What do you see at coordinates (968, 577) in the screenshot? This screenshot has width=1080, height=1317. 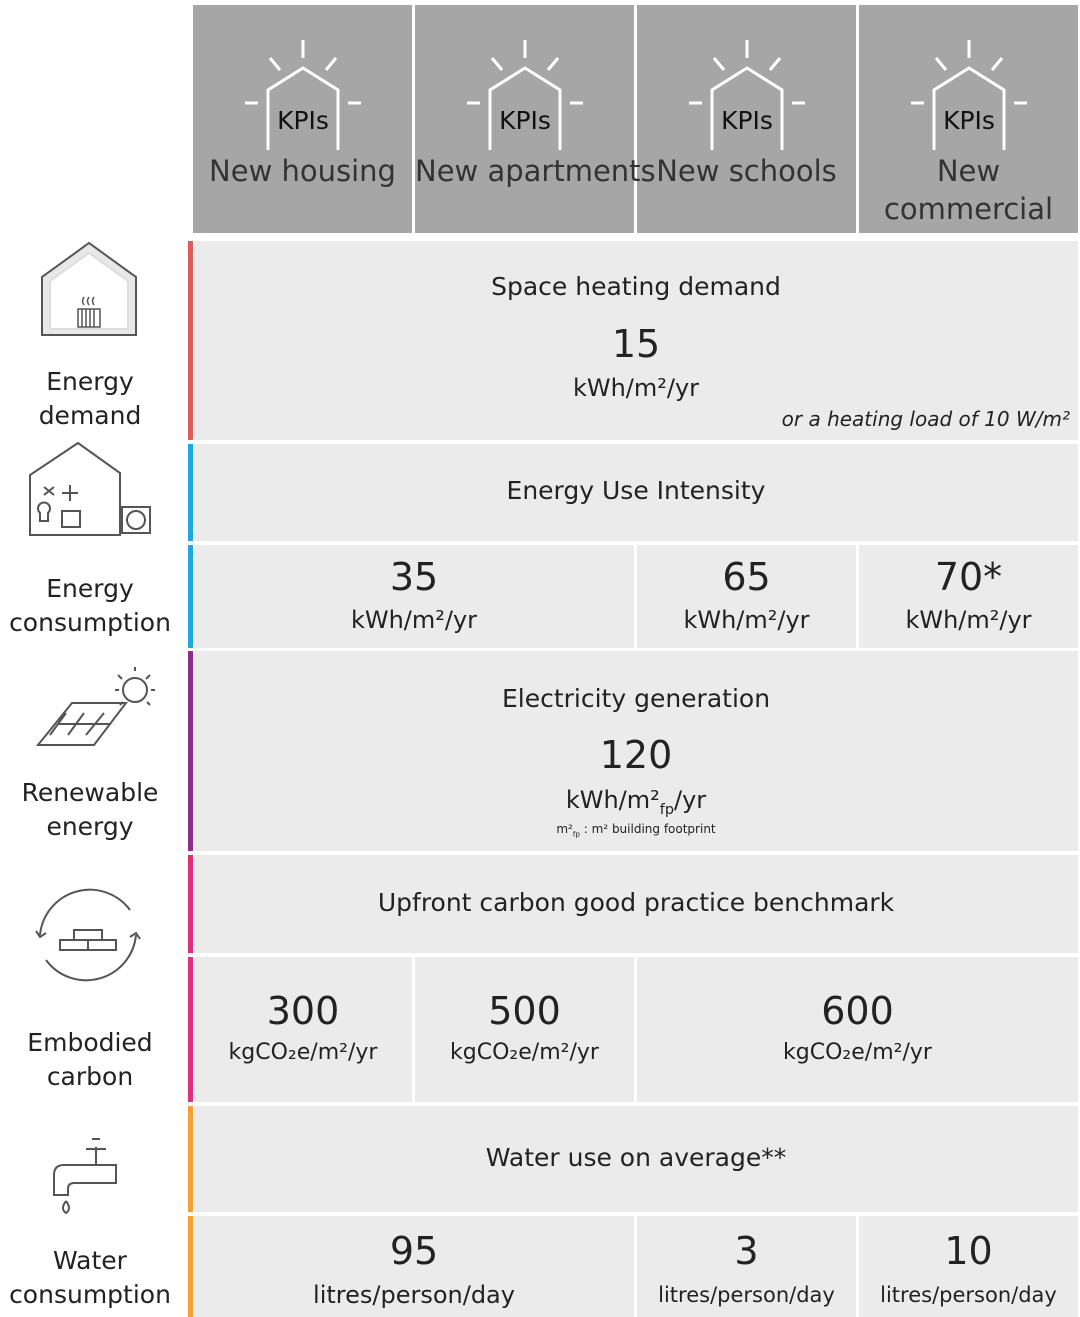 I see `value: 70*` at bounding box center [968, 577].